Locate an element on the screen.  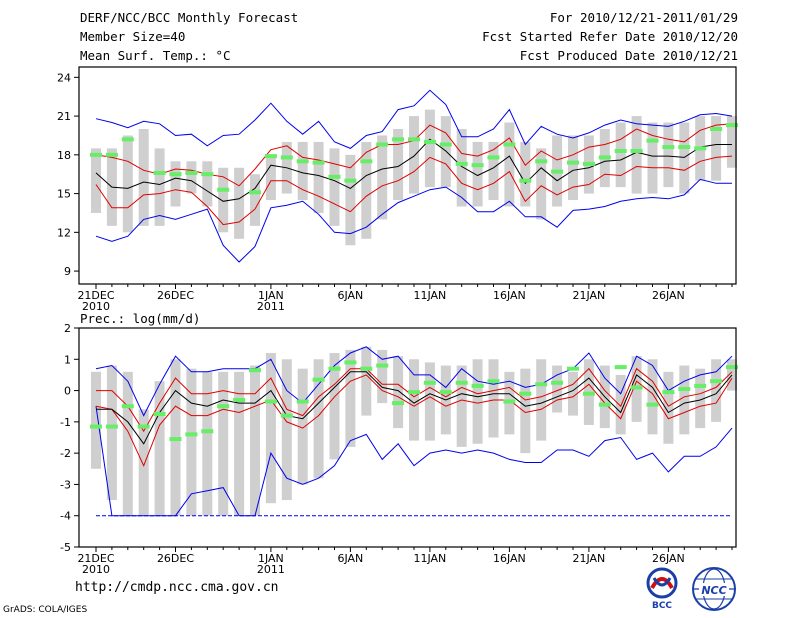
ncc-logo-text: NCC is located at coordinates (713, 590).